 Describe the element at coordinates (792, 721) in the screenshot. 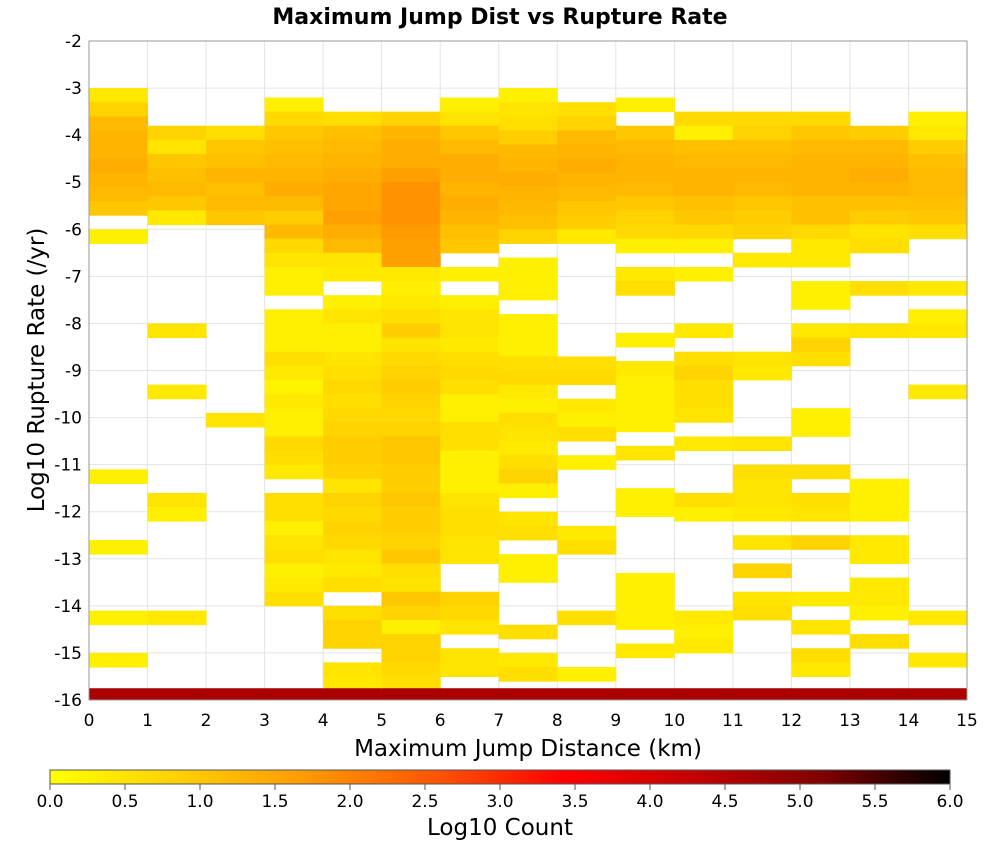

I see `x-tick-label: 12` at that location.